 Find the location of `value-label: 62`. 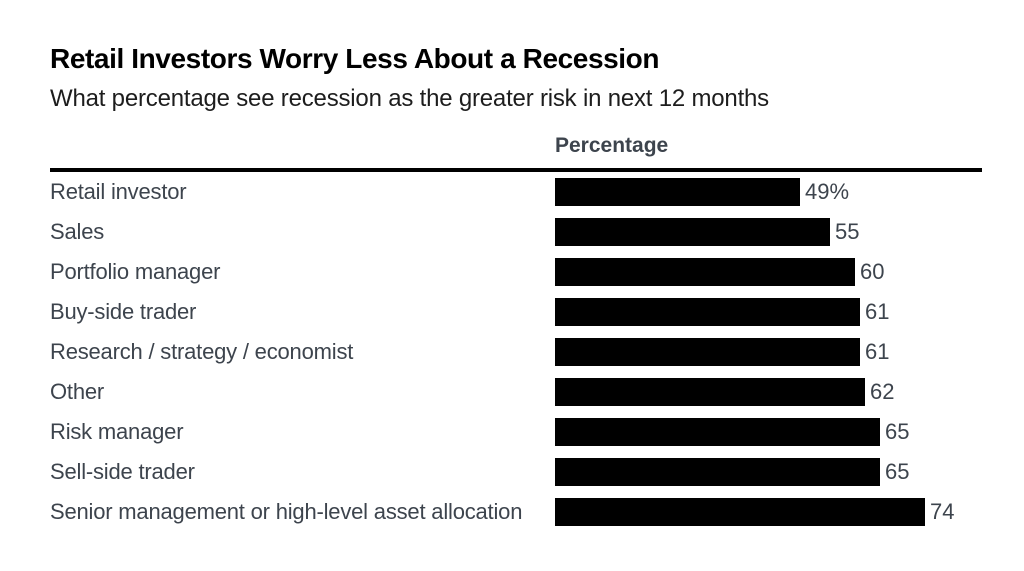

value-label: 62 is located at coordinates (882, 391).